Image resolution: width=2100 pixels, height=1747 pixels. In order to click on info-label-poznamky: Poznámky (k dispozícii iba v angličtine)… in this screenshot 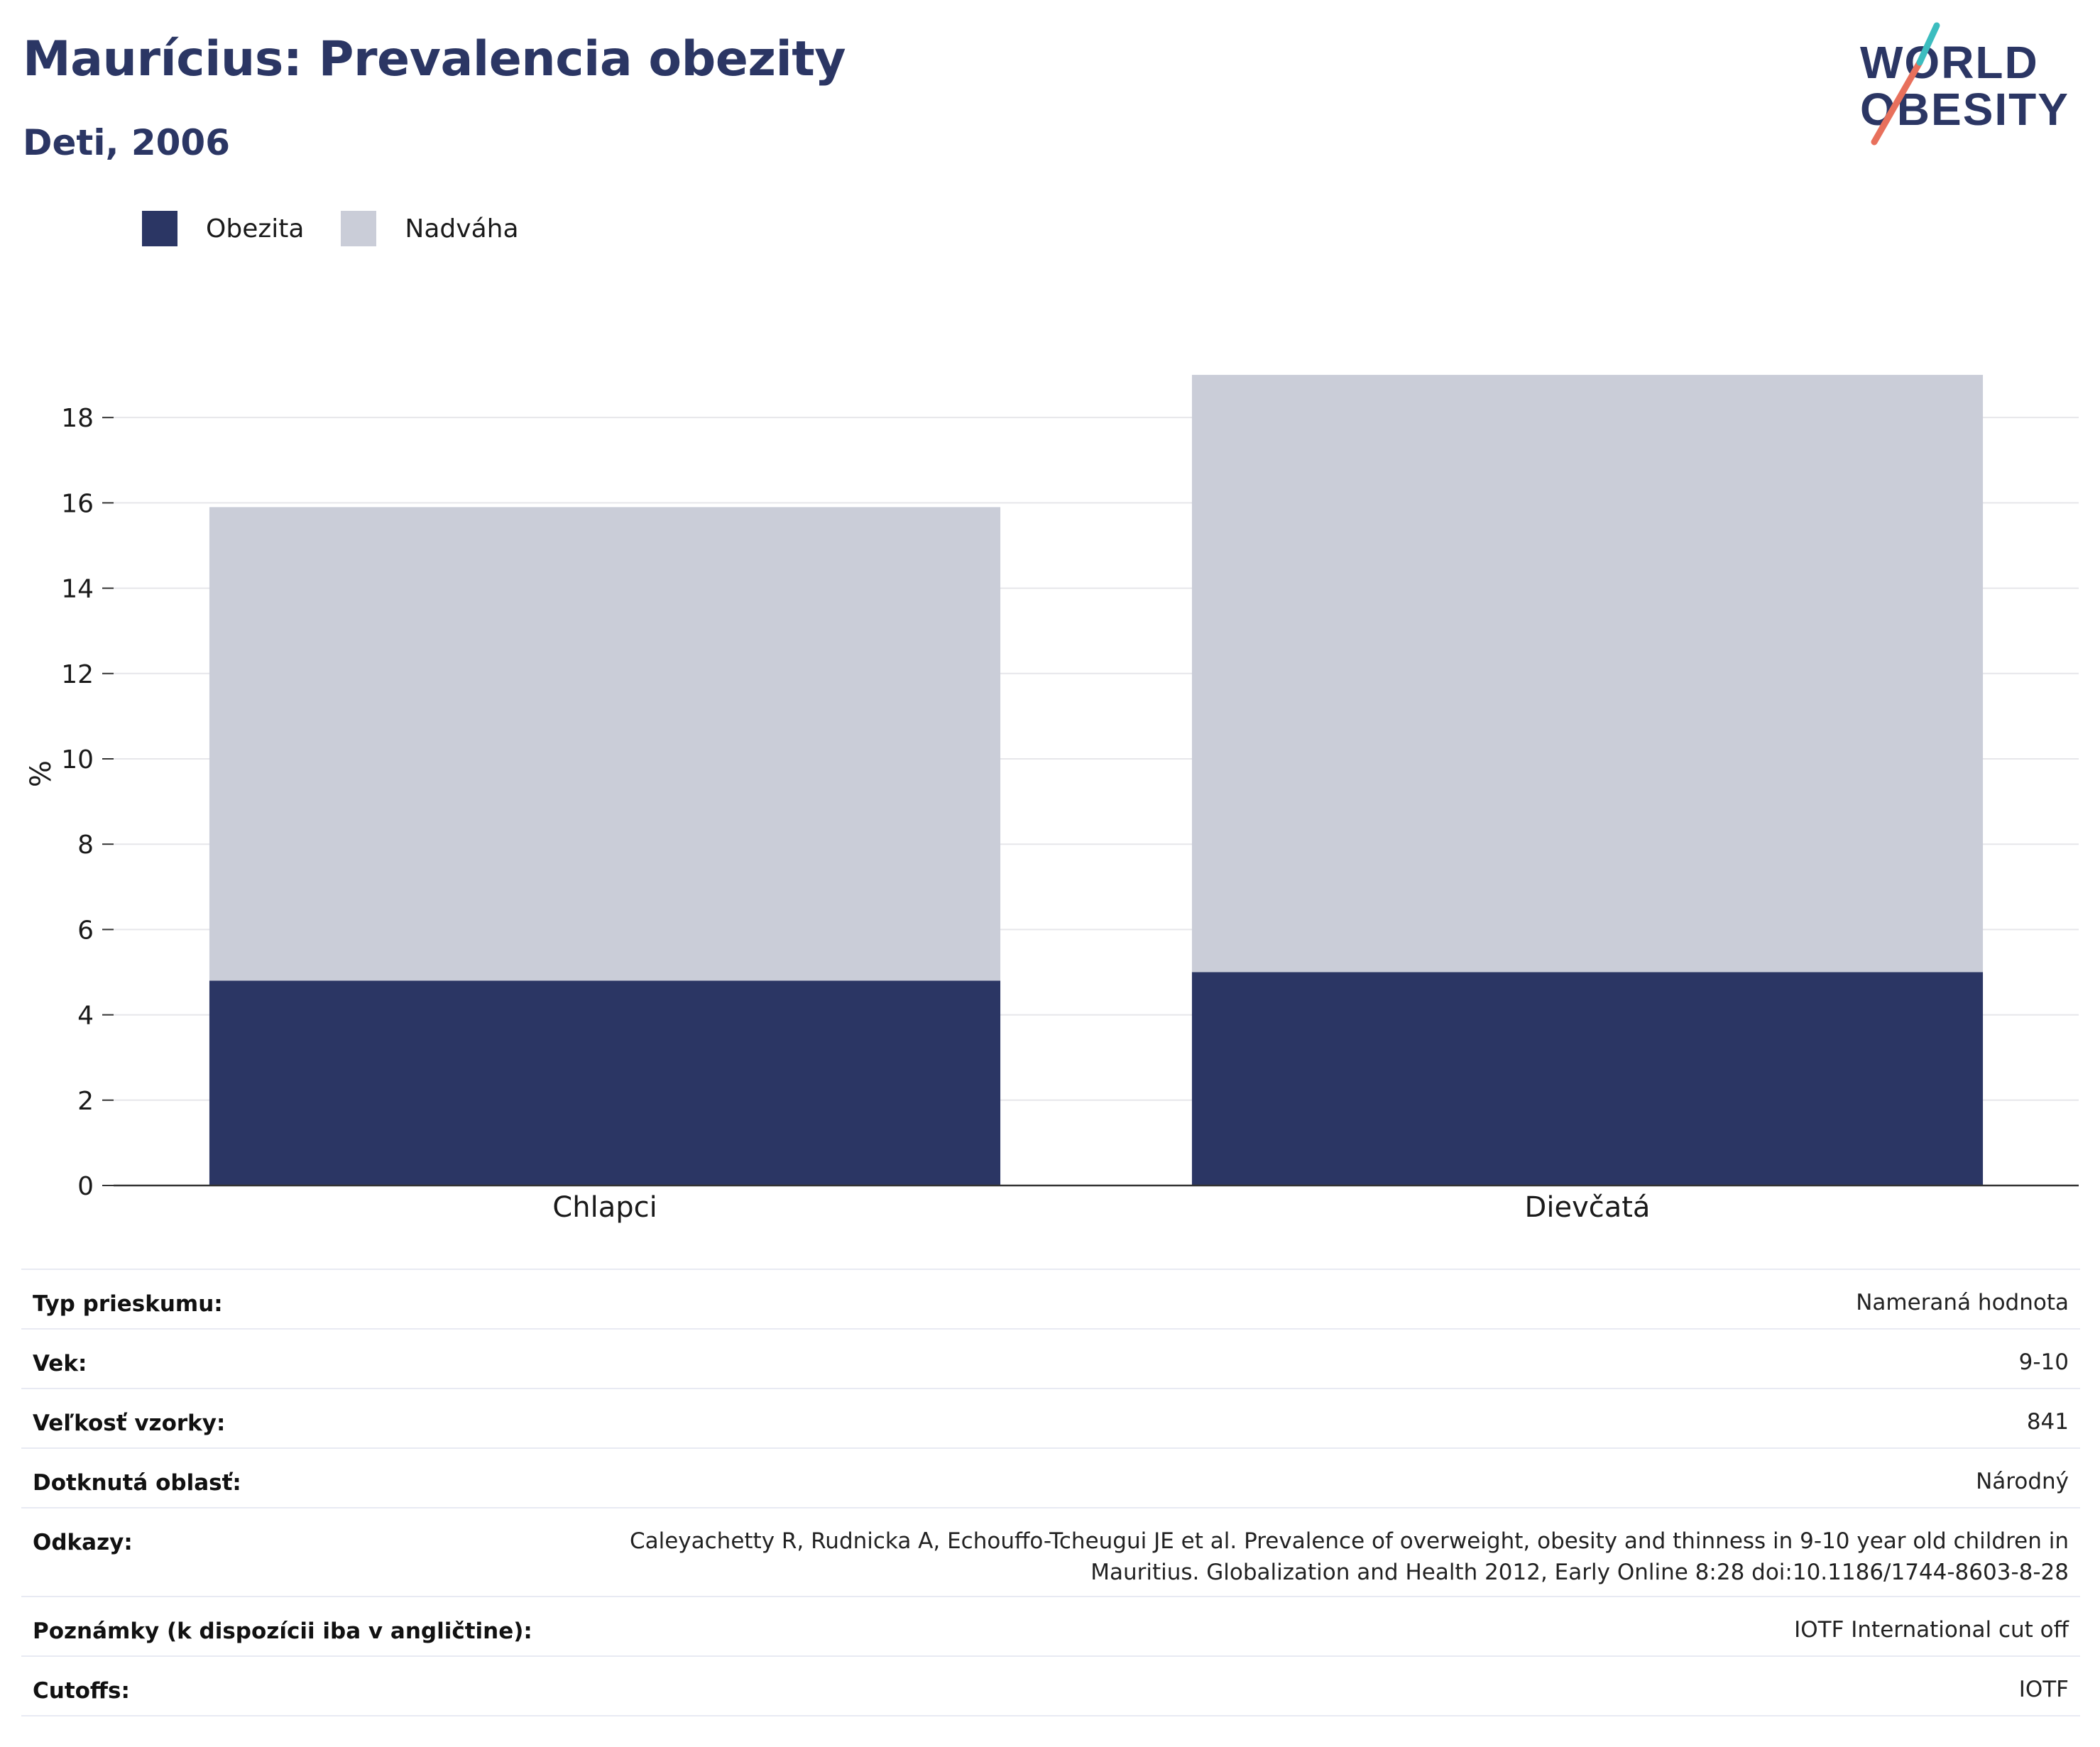, I will do `click(282, 1631)`.